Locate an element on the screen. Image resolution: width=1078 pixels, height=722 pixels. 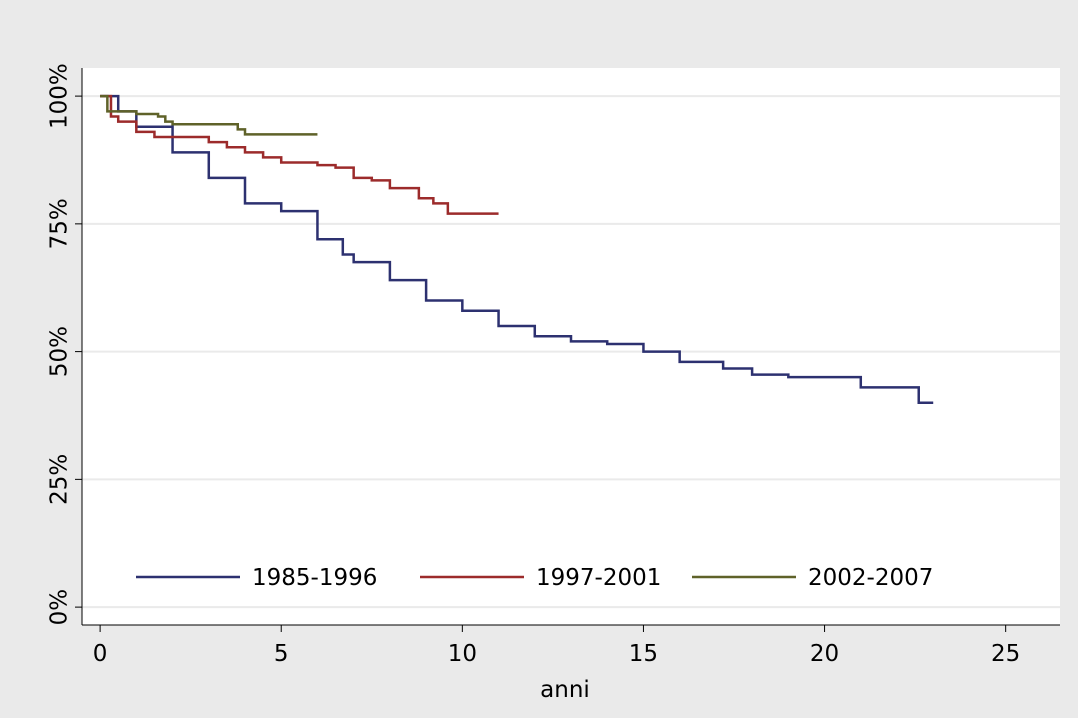
y-tick-label: 25% is located at coordinates (60, 479).